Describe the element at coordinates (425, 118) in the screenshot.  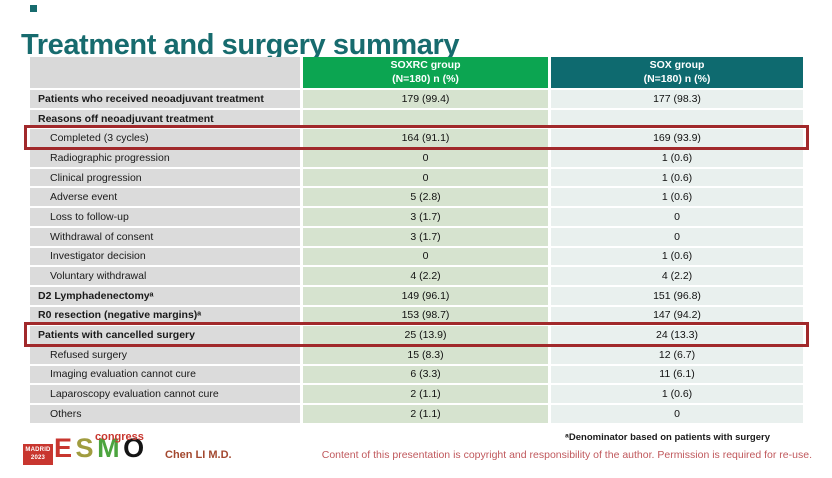
I see `soxrc-value` at that location.